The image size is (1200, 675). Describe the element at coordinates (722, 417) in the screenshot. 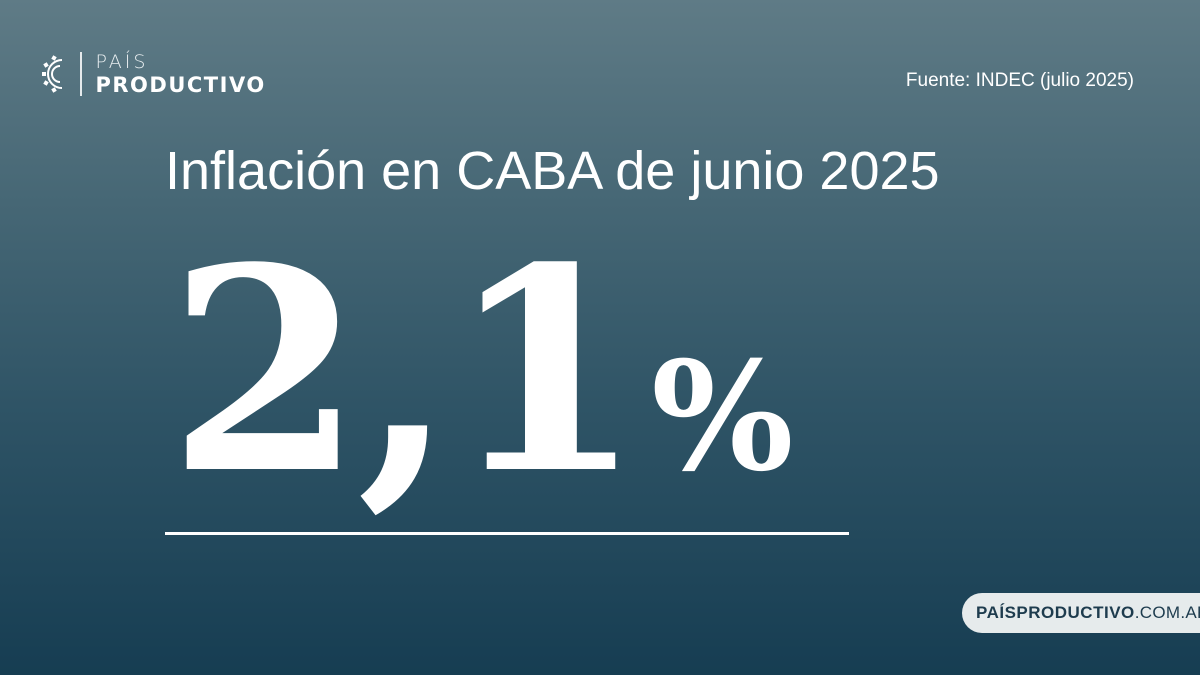

I see `stat-unit: %` at that location.